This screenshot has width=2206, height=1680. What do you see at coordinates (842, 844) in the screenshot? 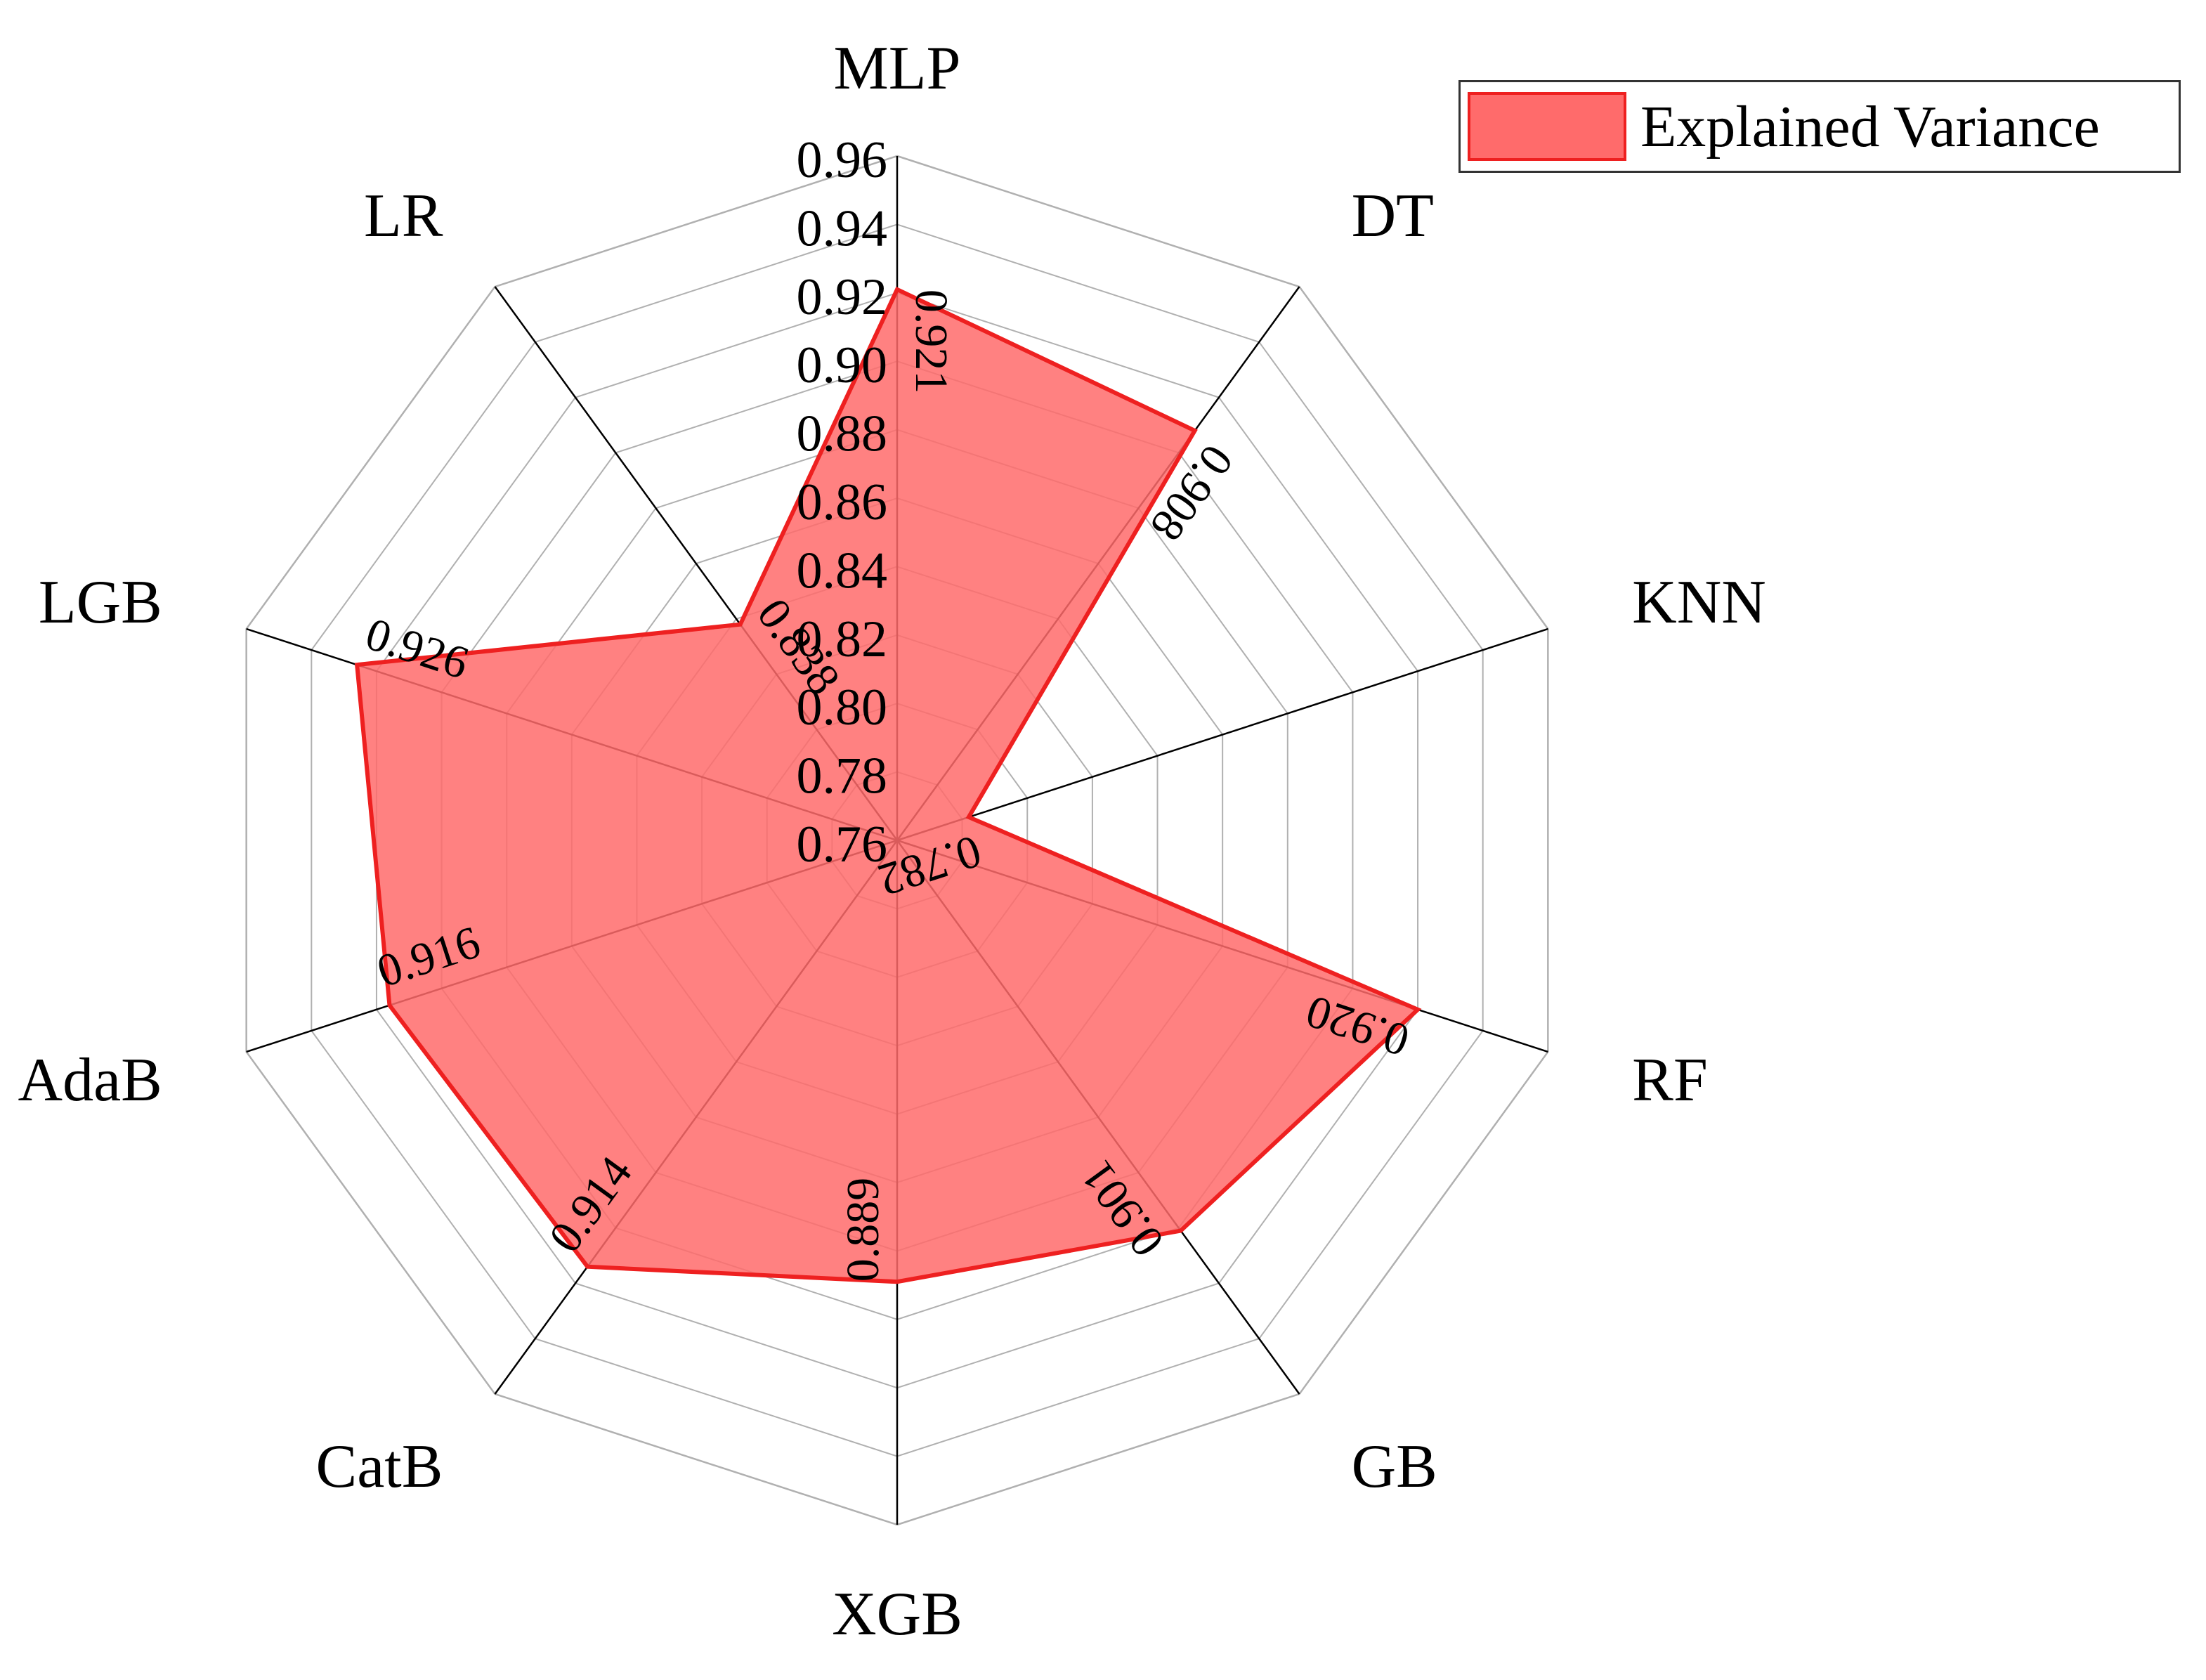
I see `radial-tick-label: 0.76` at bounding box center [842, 844].